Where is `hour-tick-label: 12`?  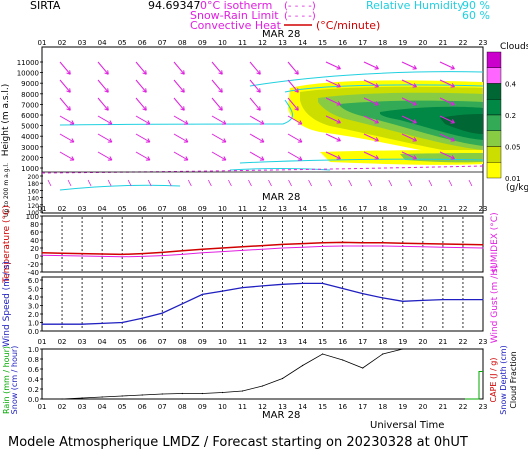 hour-tick-label: 12 is located at coordinates (262, 209).